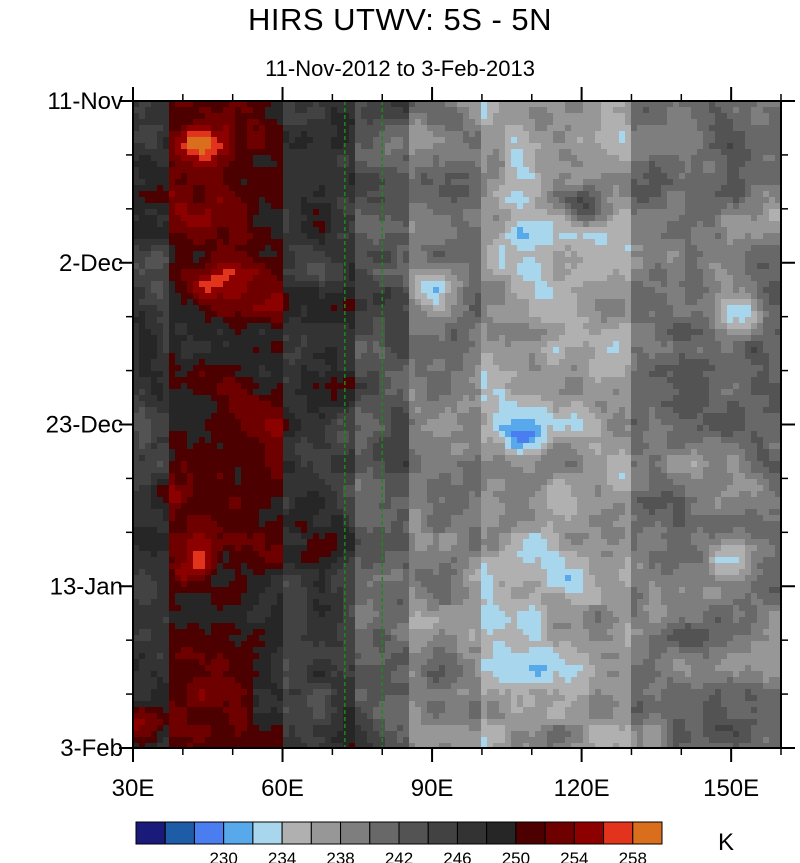 This screenshot has height=863, width=800. What do you see at coordinates (223, 856) in the screenshot?
I see `colorbar-tick-label: 230` at bounding box center [223, 856].